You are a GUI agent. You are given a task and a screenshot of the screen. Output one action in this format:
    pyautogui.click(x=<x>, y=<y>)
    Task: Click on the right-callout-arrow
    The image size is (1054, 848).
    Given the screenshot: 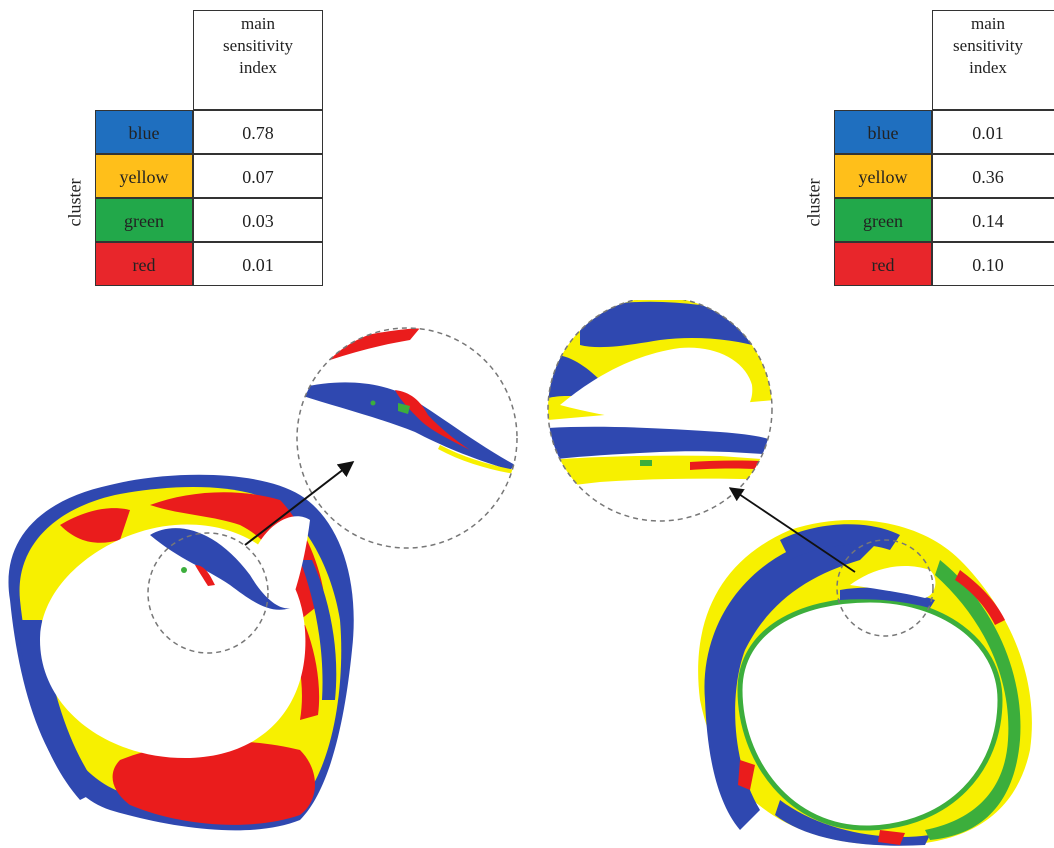 What is the action you would take?
    pyautogui.click(x=792, y=530)
    